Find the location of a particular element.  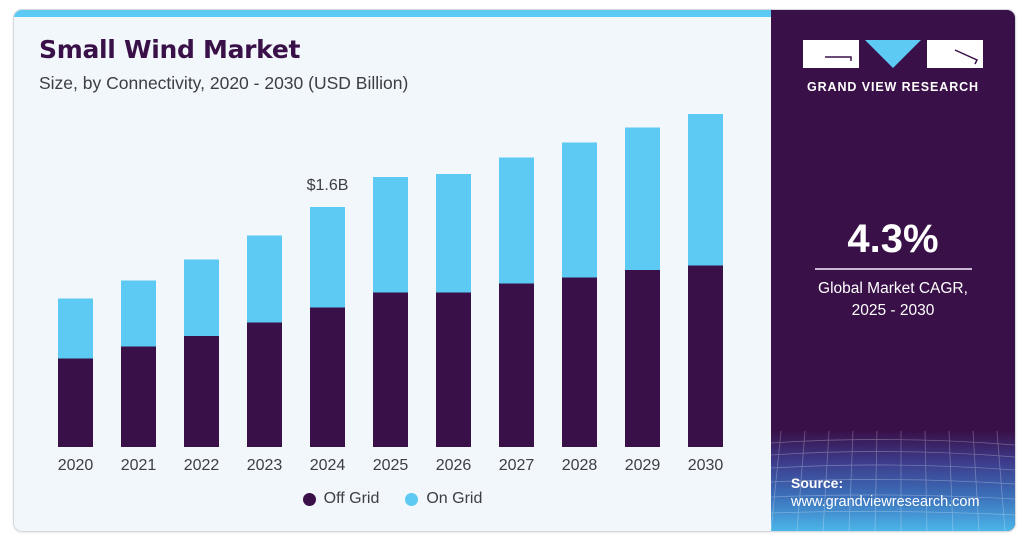

cagr-label-line1: Global Market CAGR, is located at coordinates (893, 288).